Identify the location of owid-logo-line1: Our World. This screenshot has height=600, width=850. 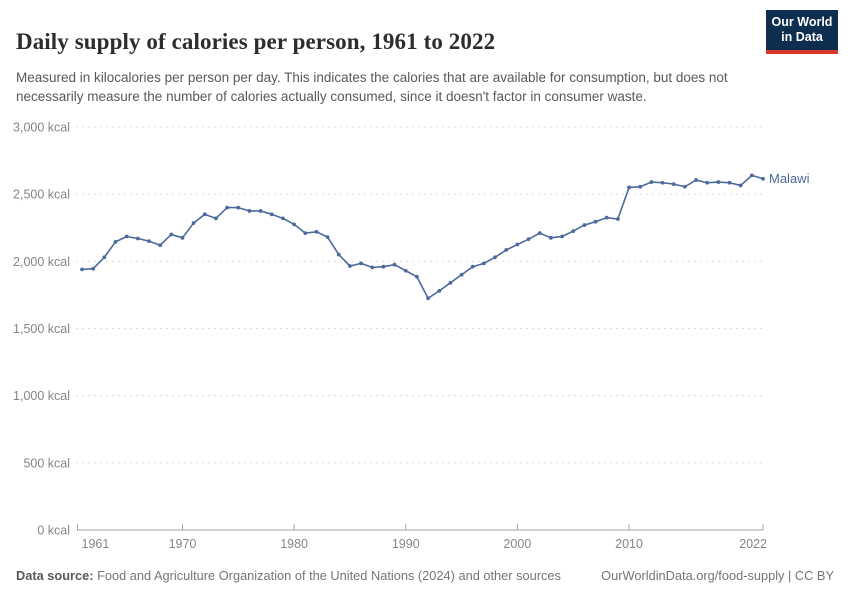
(802, 22).